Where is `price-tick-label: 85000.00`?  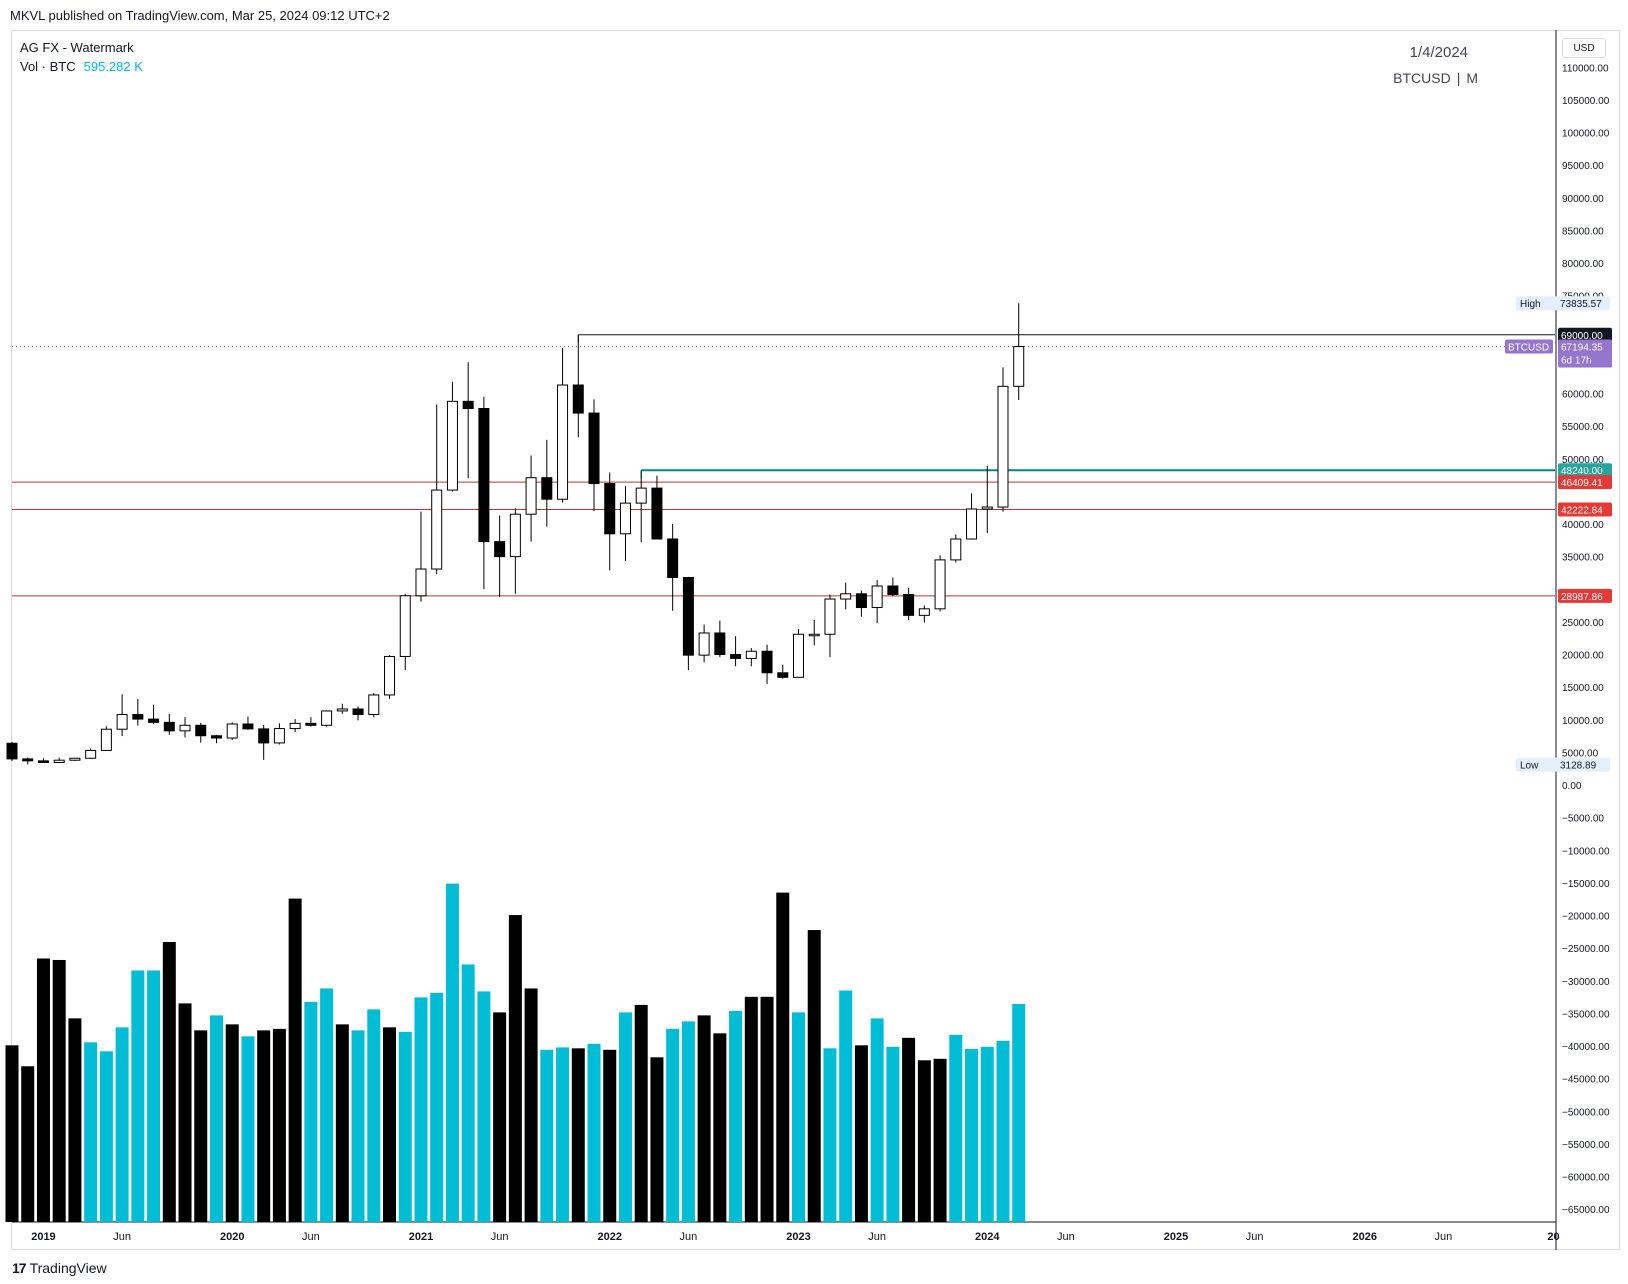
price-tick-label: 85000.00 is located at coordinates (1583, 231).